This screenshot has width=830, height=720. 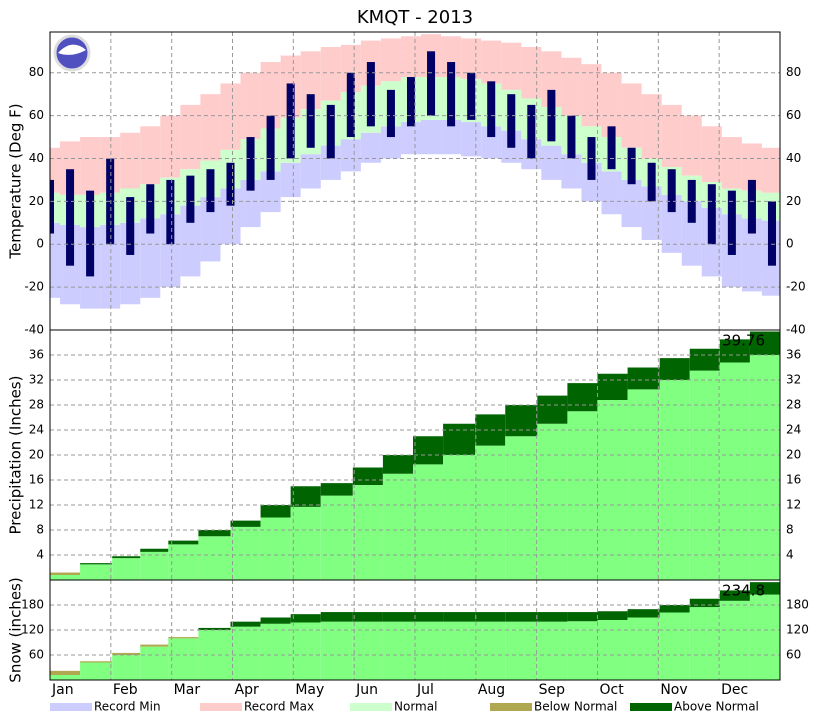 What do you see at coordinates (415, 17) in the screenshot?
I see `chart-title: KMQT - 2013` at bounding box center [415, 17].